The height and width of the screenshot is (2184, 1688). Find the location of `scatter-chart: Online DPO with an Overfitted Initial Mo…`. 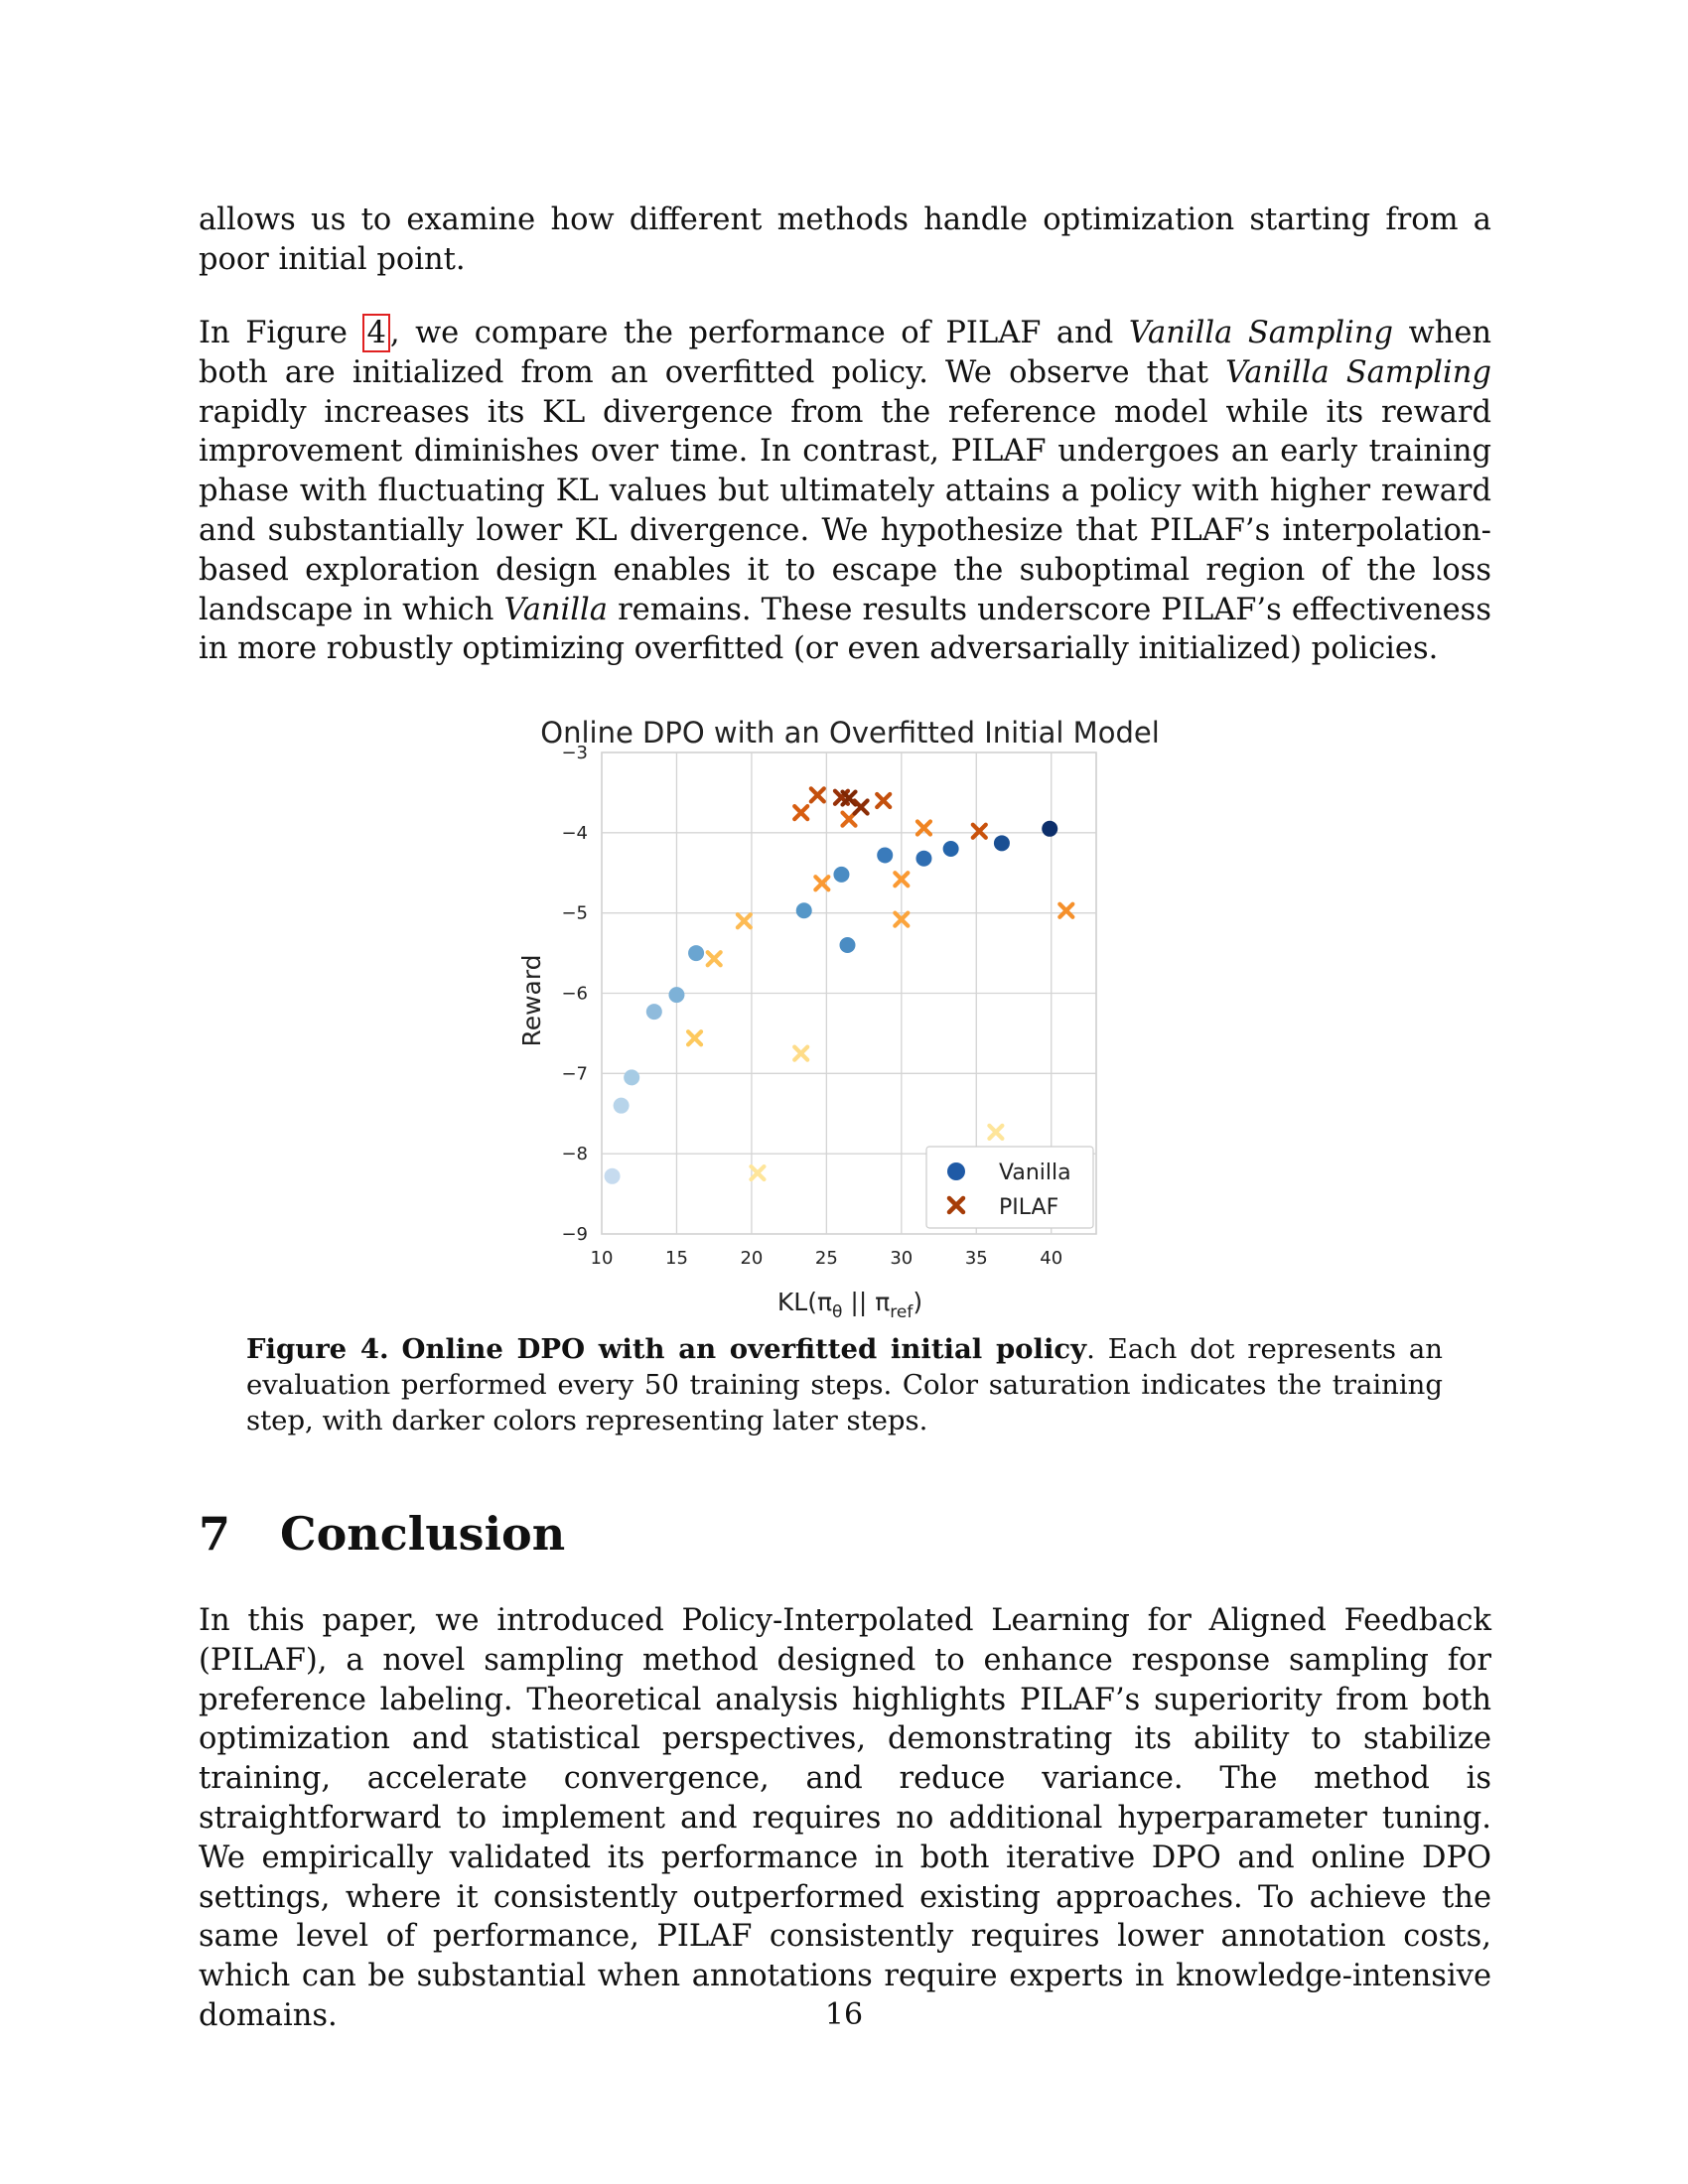

scatter-chart: Online DPO with an Overfitted Initial Mo… is located at coordinates (838, 1019).